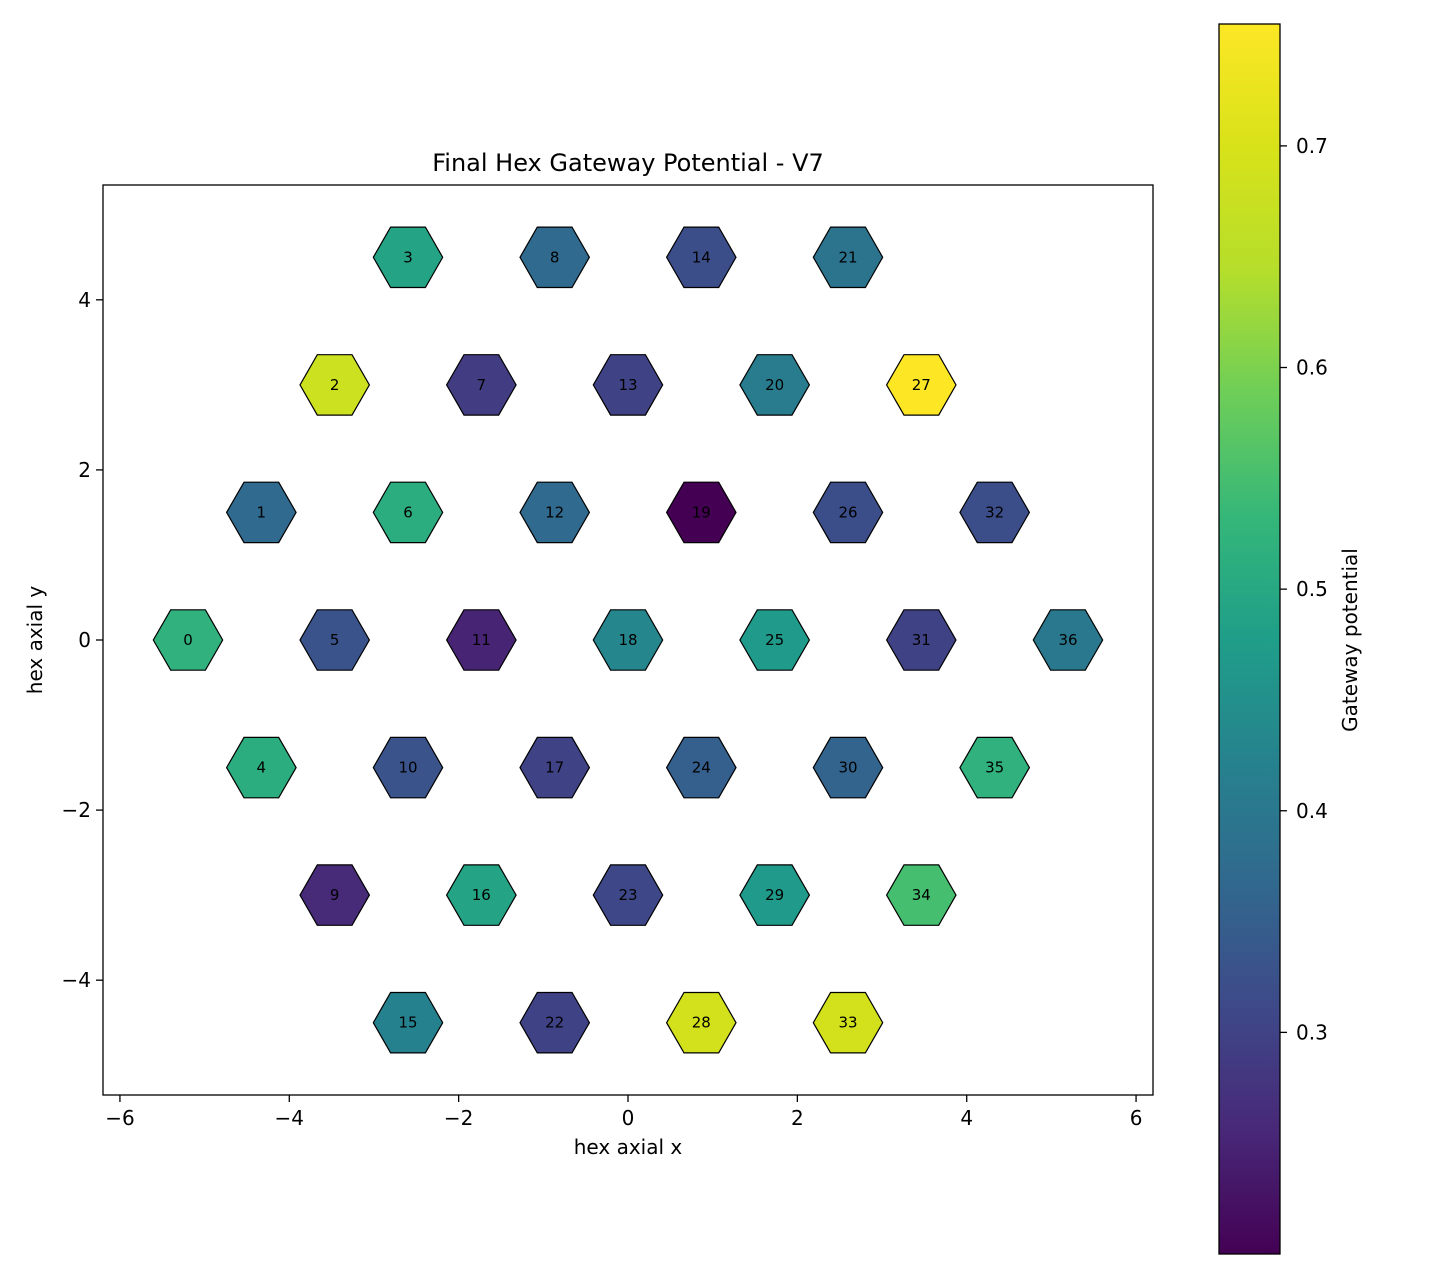 This screenshot has height=1280, width=1440. Describe the element at coordinates (289, 1118) in the screenshot. I see `x-tick-label: −4` at that location.